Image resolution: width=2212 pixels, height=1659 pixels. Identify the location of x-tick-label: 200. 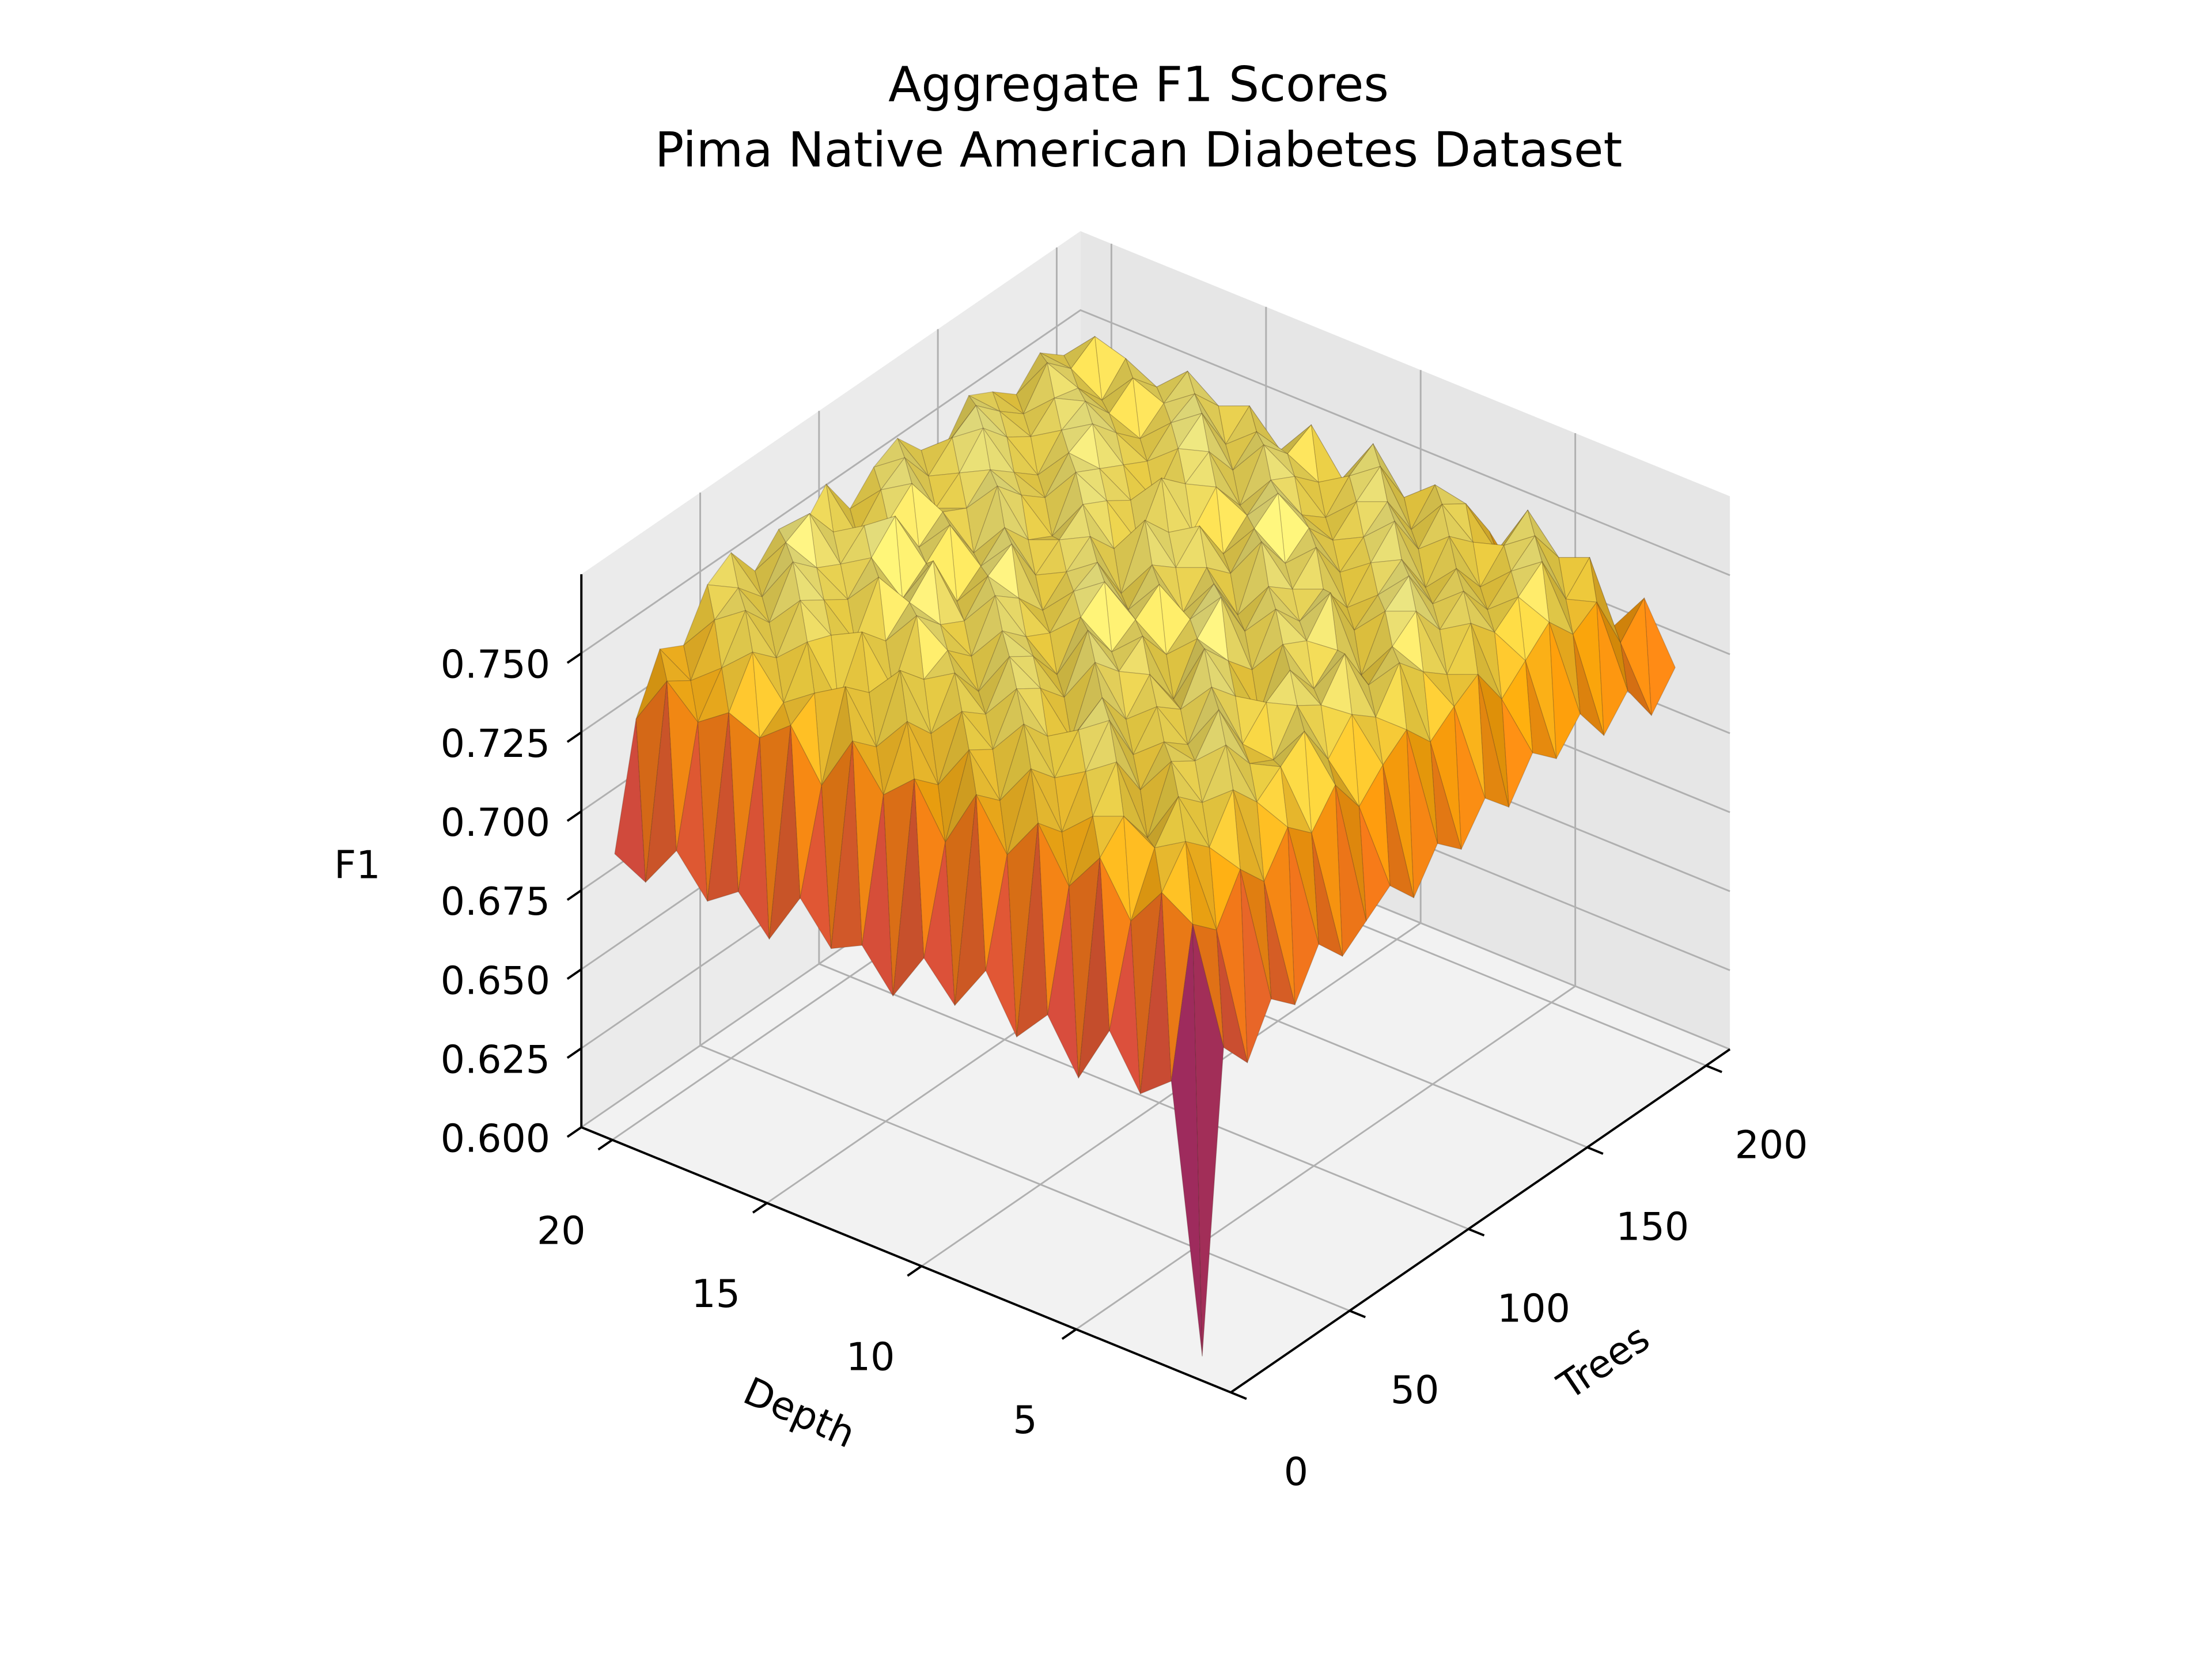
(1771, 1145).